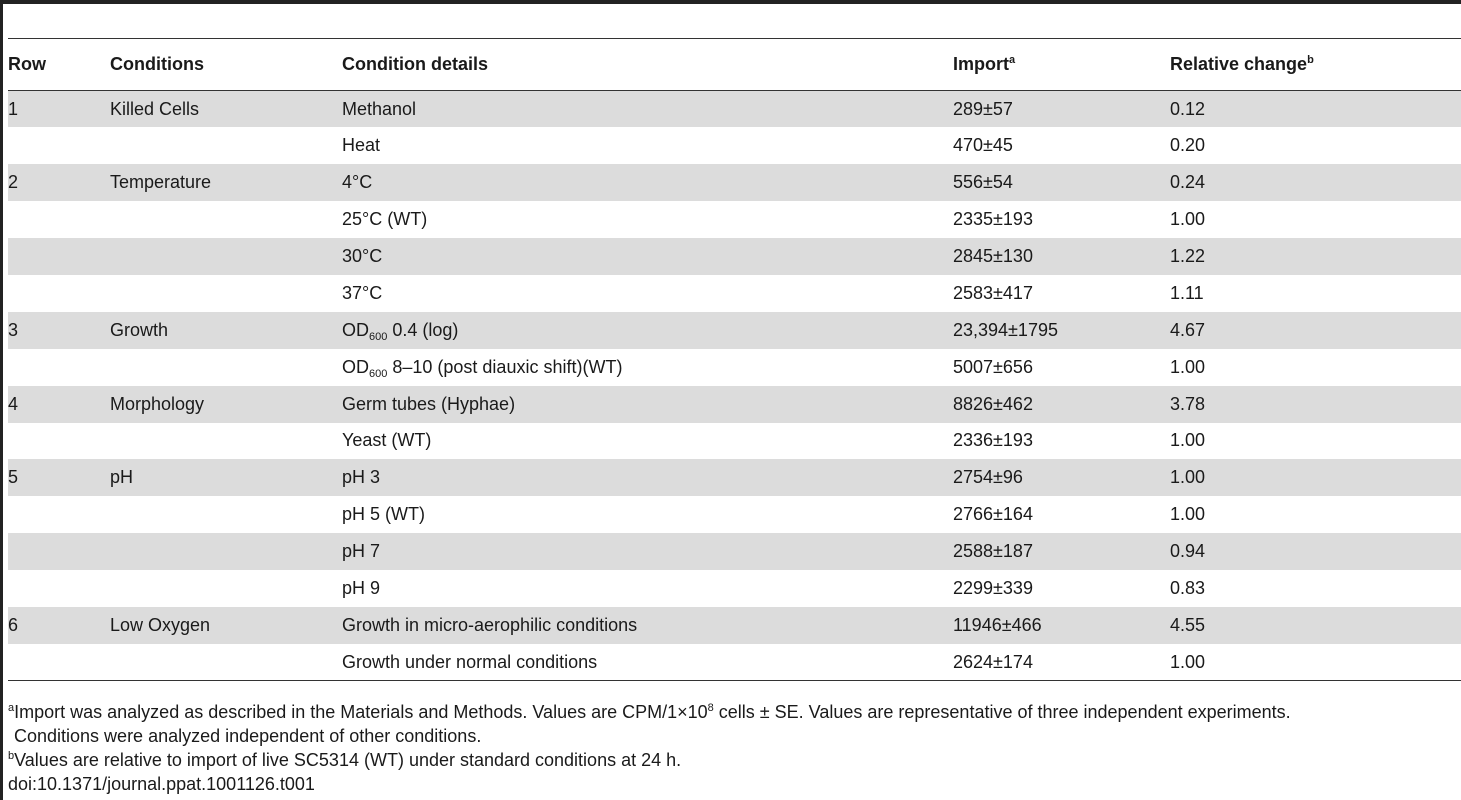 The height and width of the screenshot is (800, 1461). What do you see at coordinates (1188, 624) in the screenshot?
I see `cell-relative-change: 4.55` at bounding box center [1188, 624].